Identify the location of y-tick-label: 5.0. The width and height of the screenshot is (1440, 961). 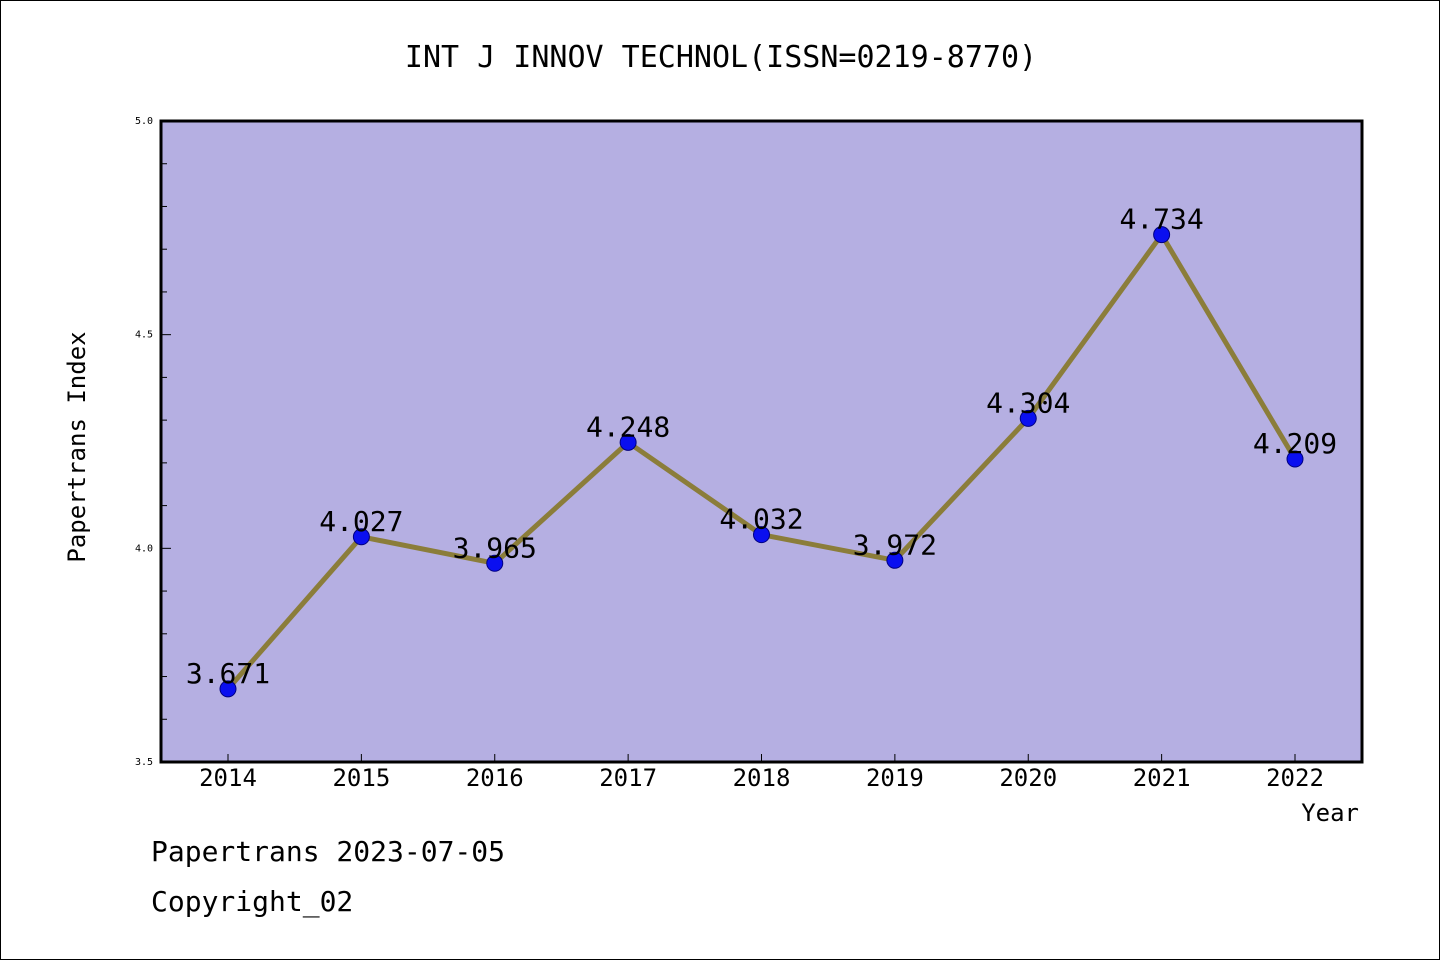
(144, 121).